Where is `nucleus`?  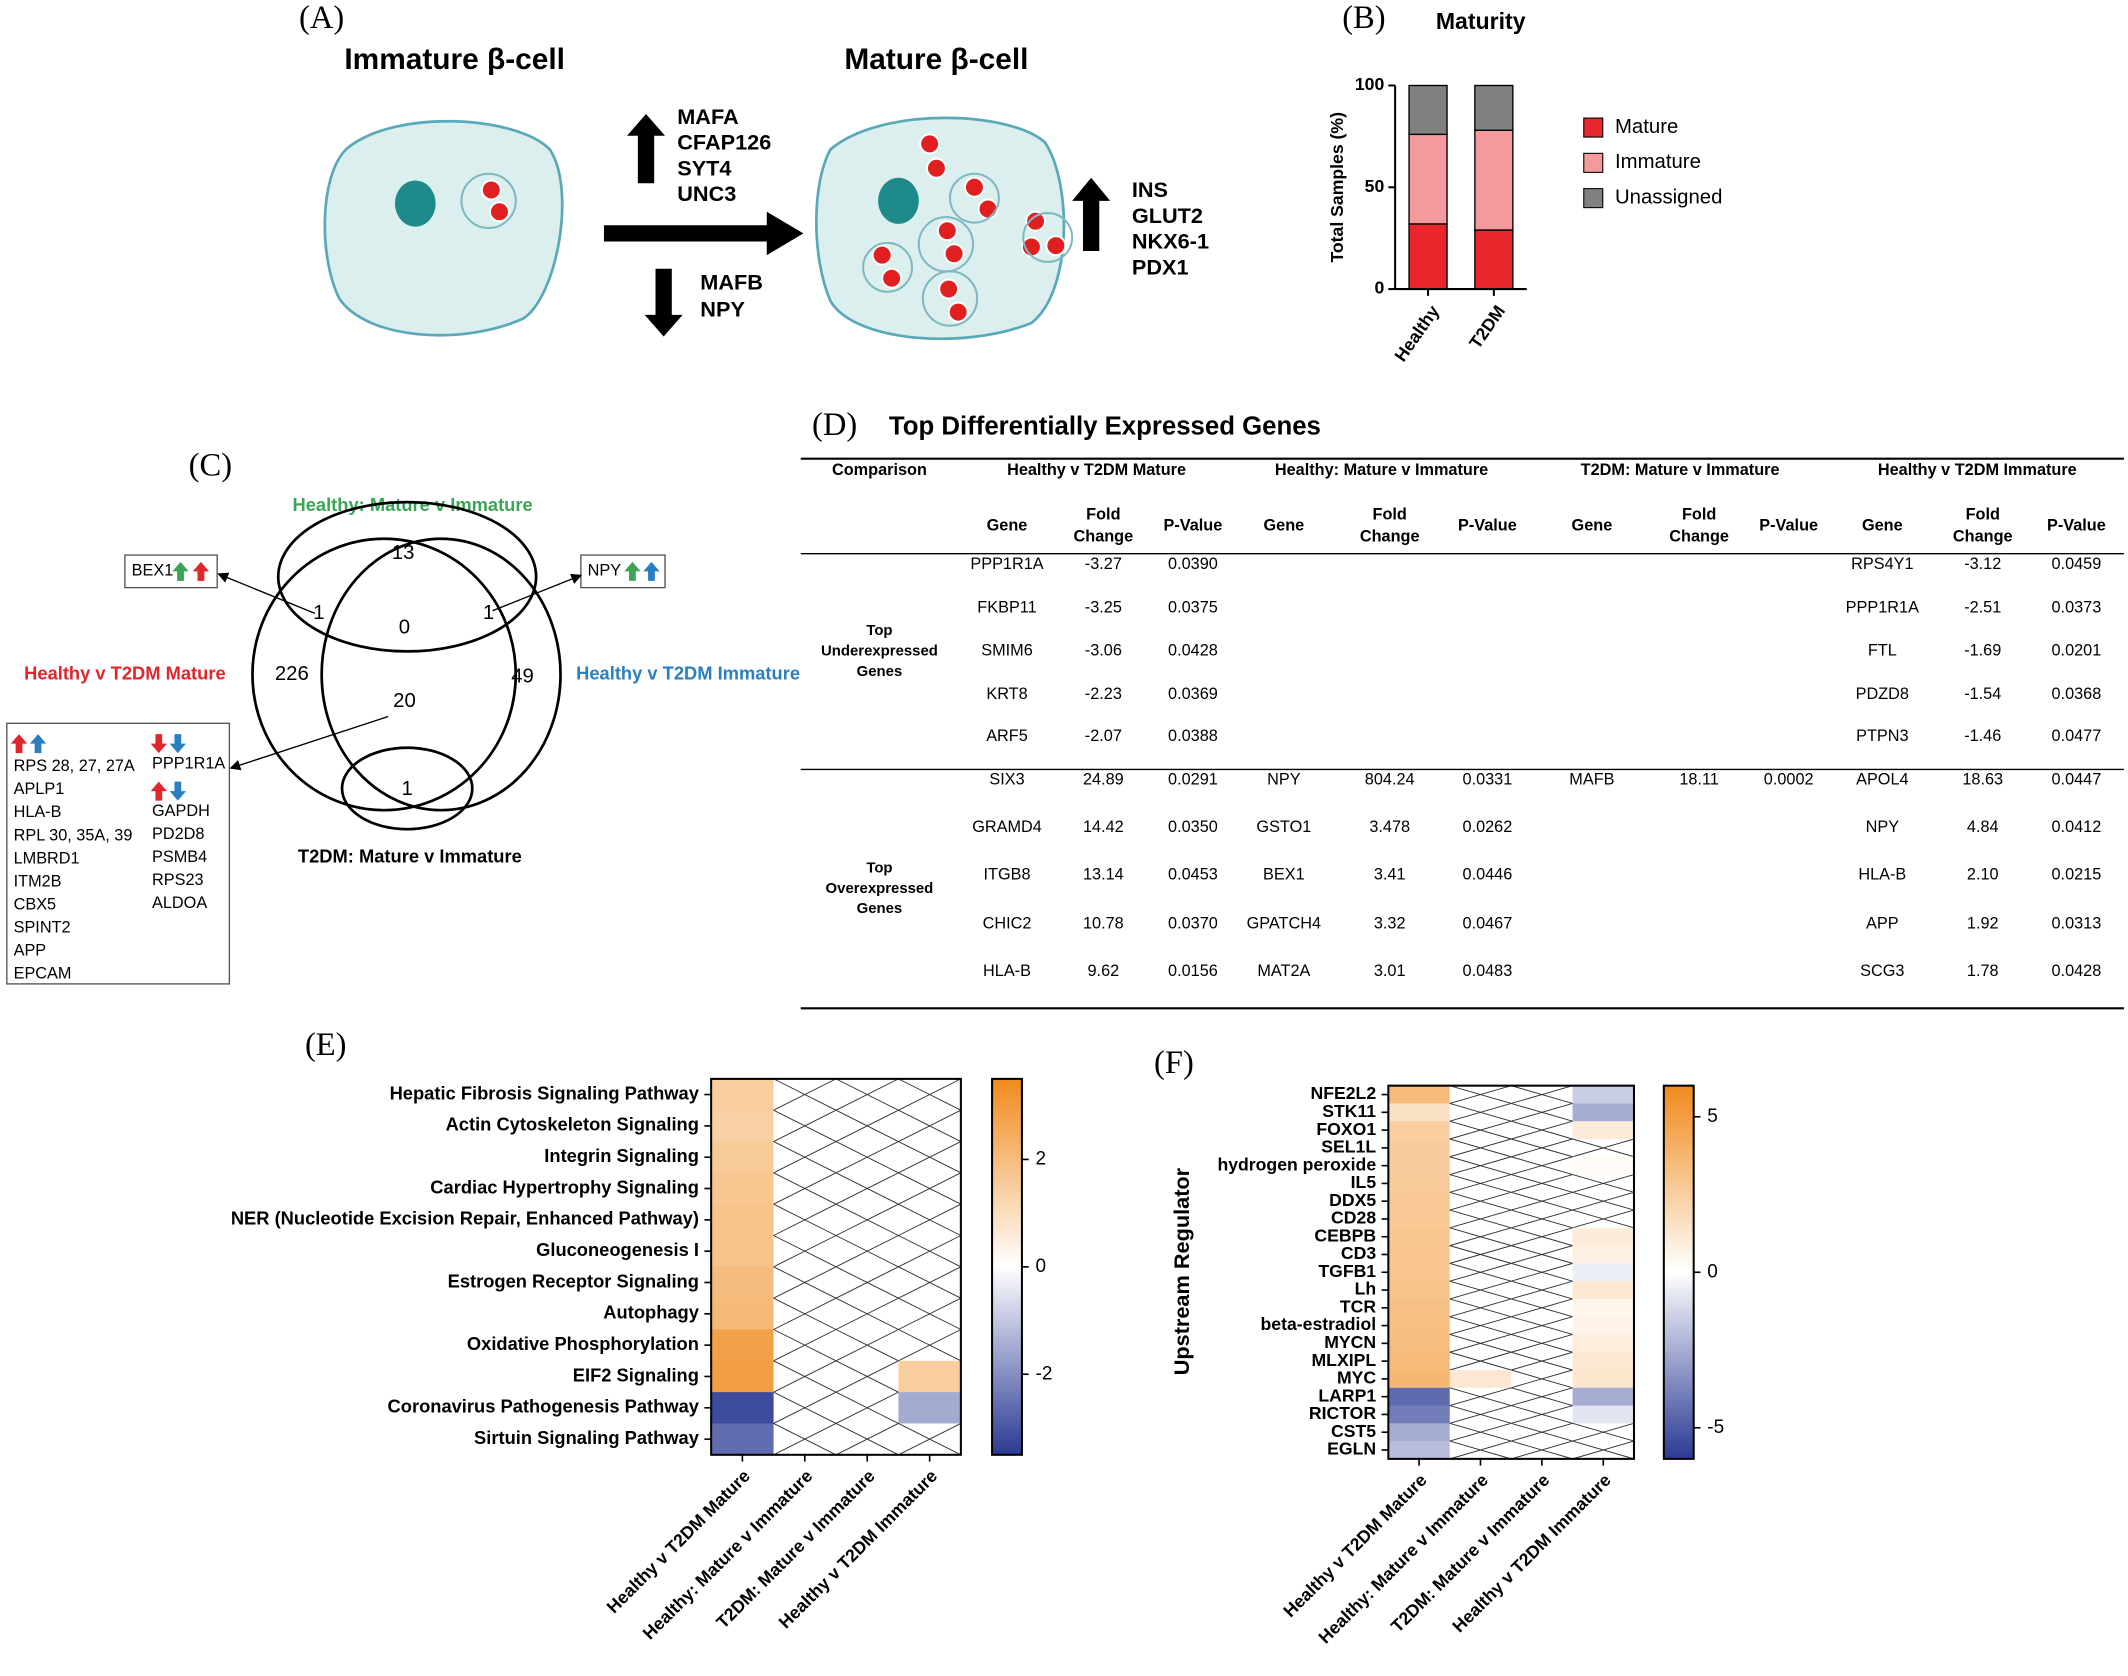
nucleus is located at coordinates (415, 203).